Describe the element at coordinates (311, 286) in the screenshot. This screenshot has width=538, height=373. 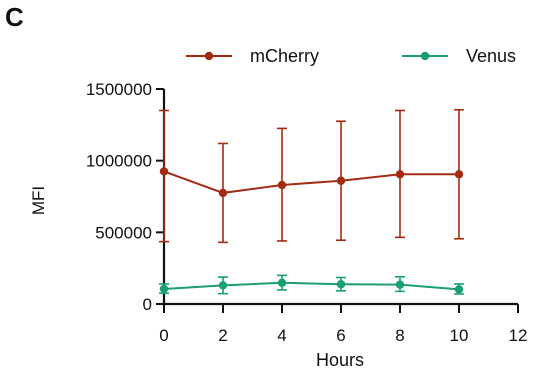
I see `venus-series-line` at that location.